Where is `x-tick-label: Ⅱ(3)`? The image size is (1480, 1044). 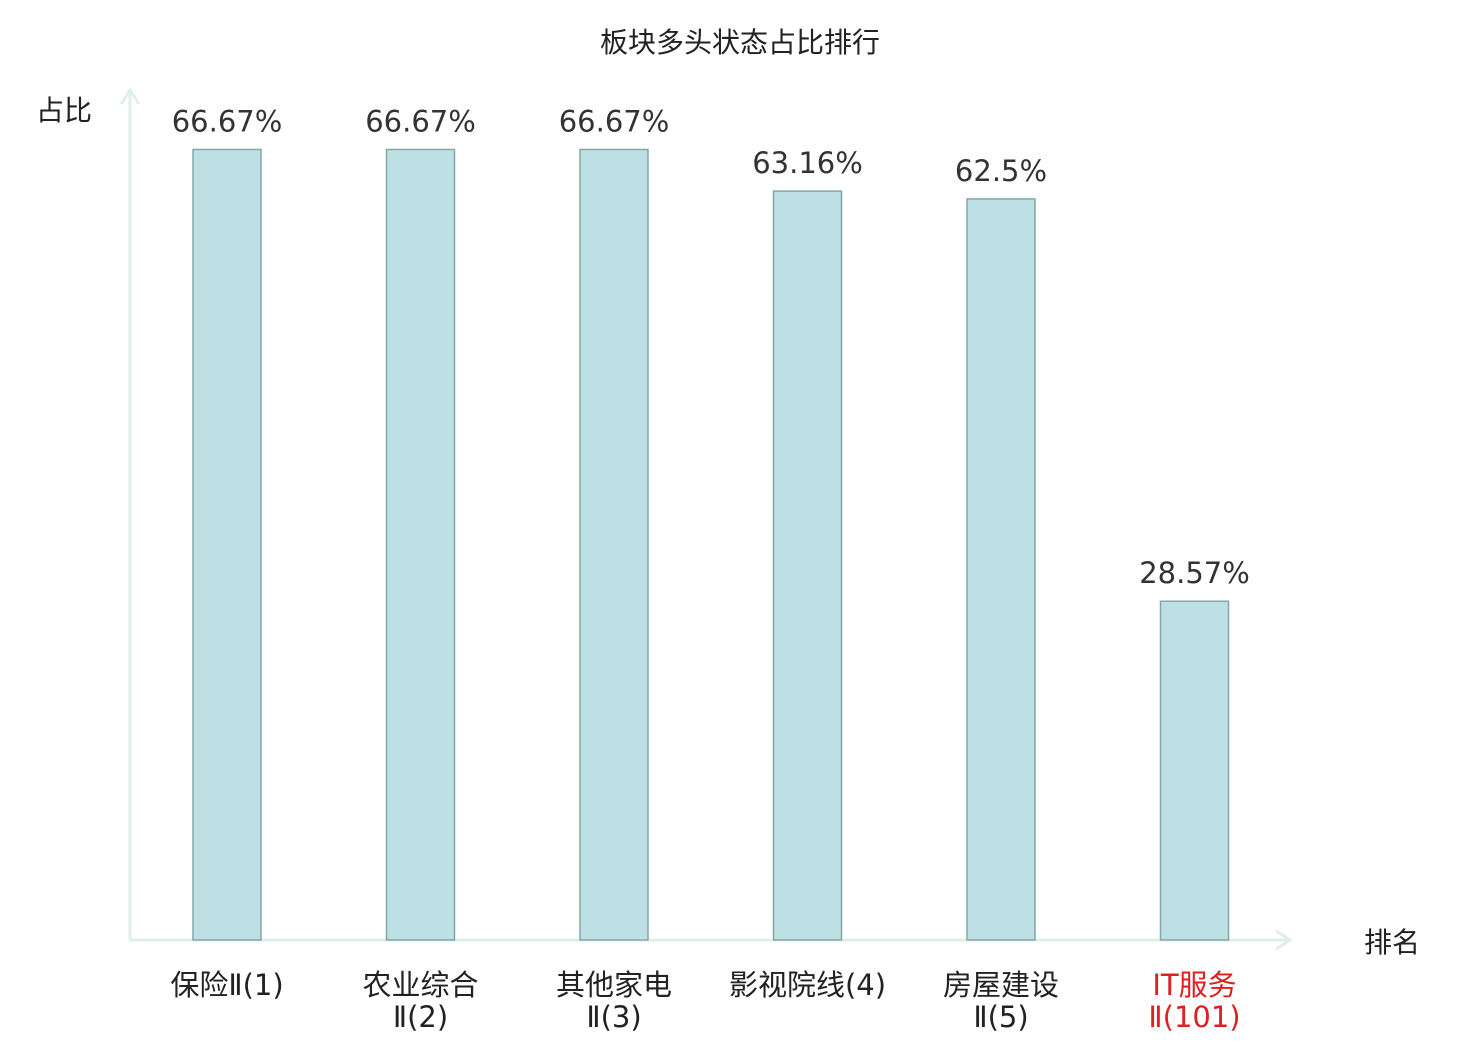
x-tick-label: Ⅱ(3) is located at coordinates (613, 1017).